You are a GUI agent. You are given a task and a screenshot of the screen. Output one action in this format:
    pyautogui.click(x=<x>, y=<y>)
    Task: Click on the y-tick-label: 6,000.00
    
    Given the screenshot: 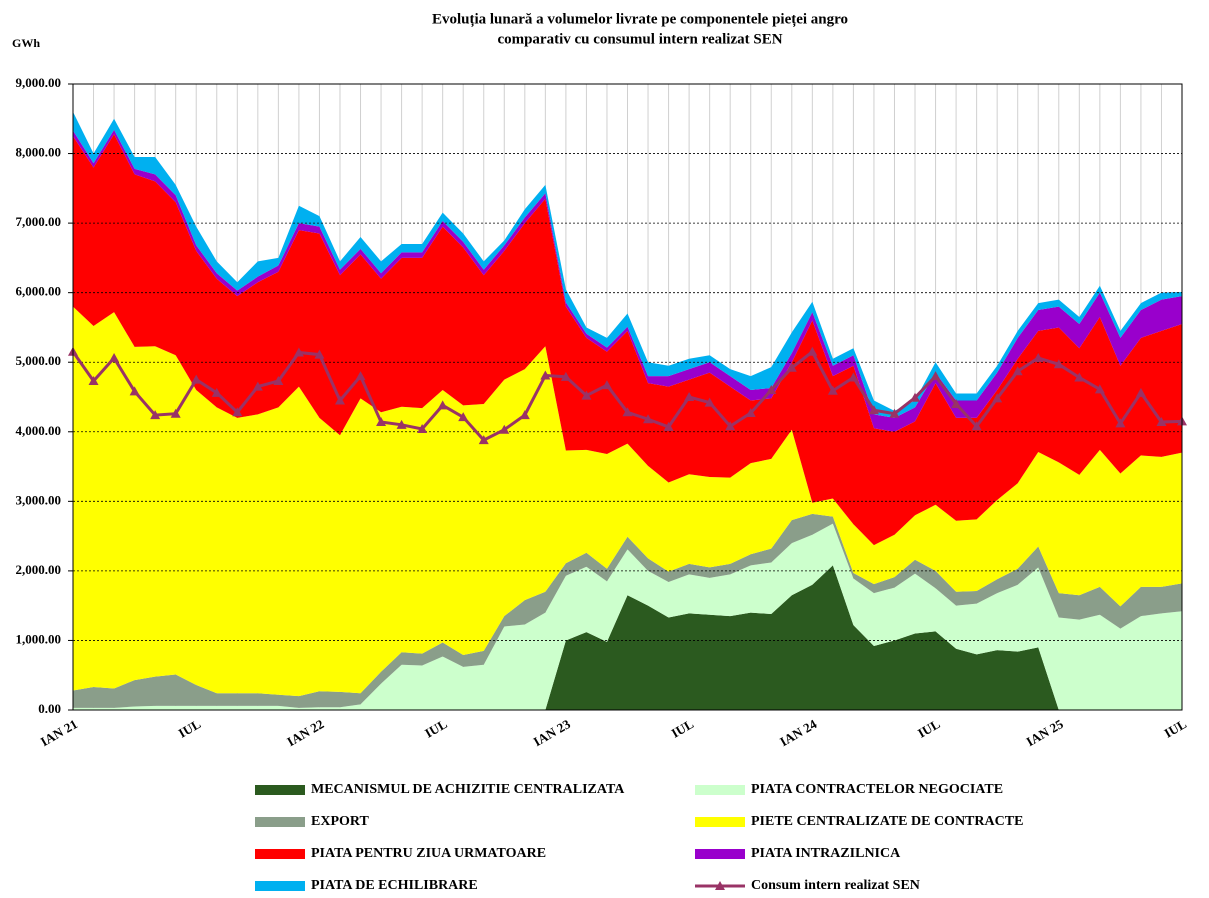 What is the action you would take?
    pyautogui.click(x=39, y=291)
    